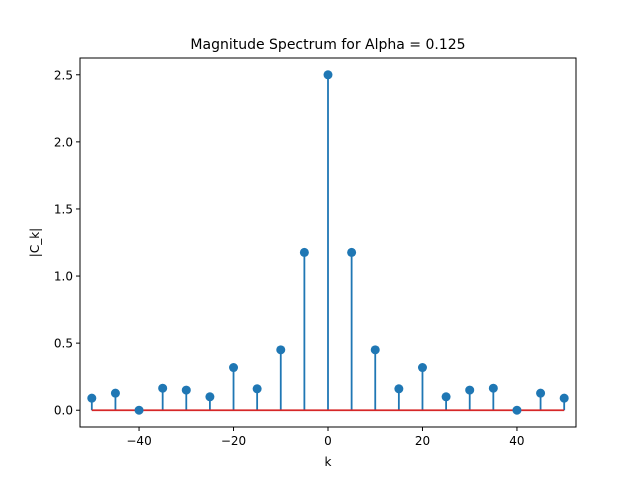 This screenshot has width=640, height=480. I want to click on x-axis: −40 −20 0 20 40, so click(325, 437).